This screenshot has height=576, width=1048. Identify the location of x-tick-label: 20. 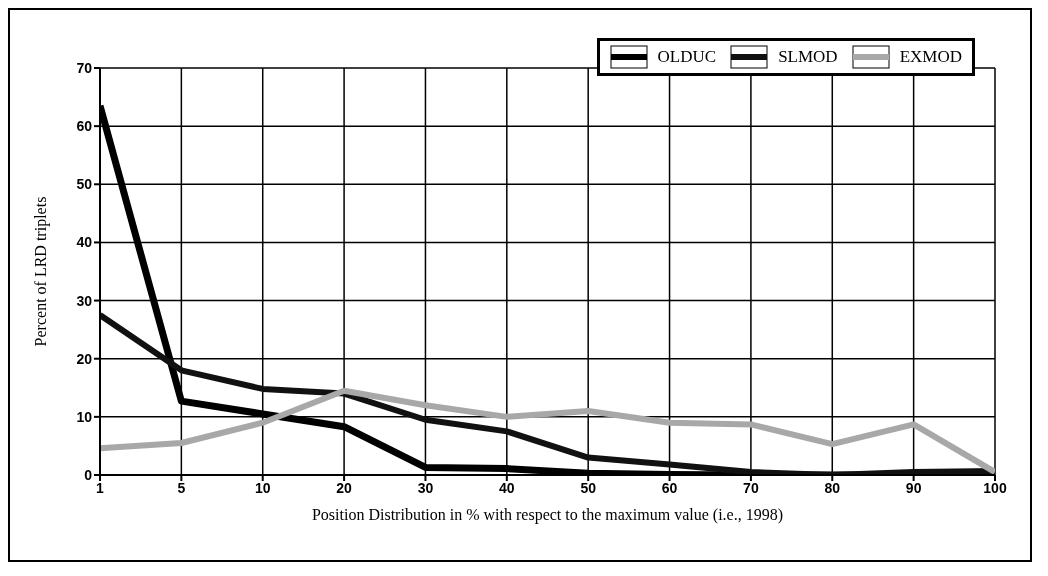
(344, 487).